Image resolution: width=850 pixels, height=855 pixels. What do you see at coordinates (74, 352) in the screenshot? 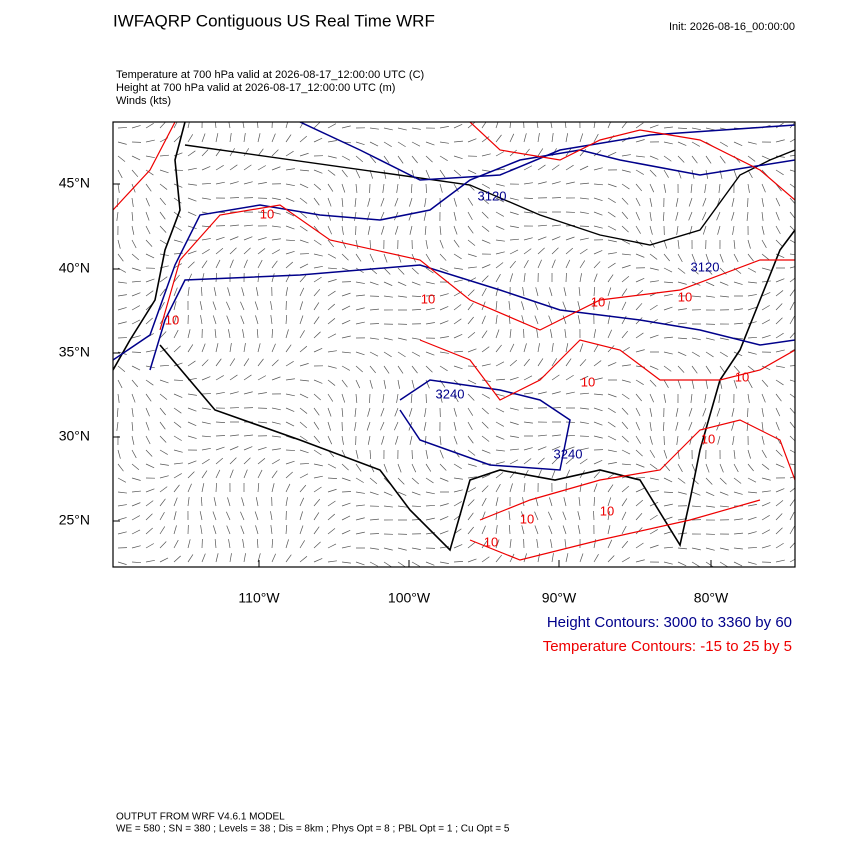
I see `lat-label: 35°N` at bounding box center [74, 352].